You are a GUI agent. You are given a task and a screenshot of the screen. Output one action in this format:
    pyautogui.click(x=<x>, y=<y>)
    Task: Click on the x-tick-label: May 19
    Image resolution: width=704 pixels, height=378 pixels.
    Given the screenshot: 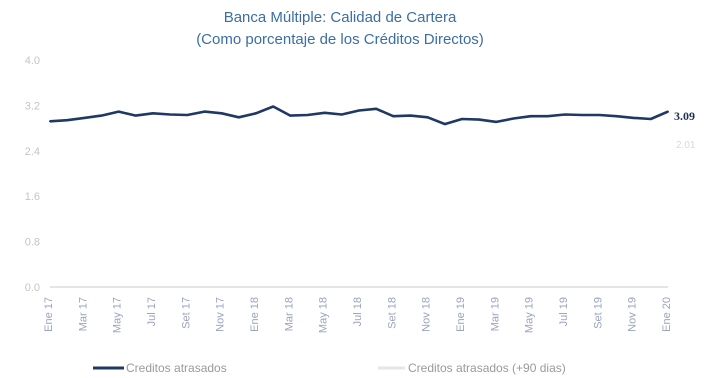 What is the action you would take?
    pyautogui.click(x=530, y=315)
    